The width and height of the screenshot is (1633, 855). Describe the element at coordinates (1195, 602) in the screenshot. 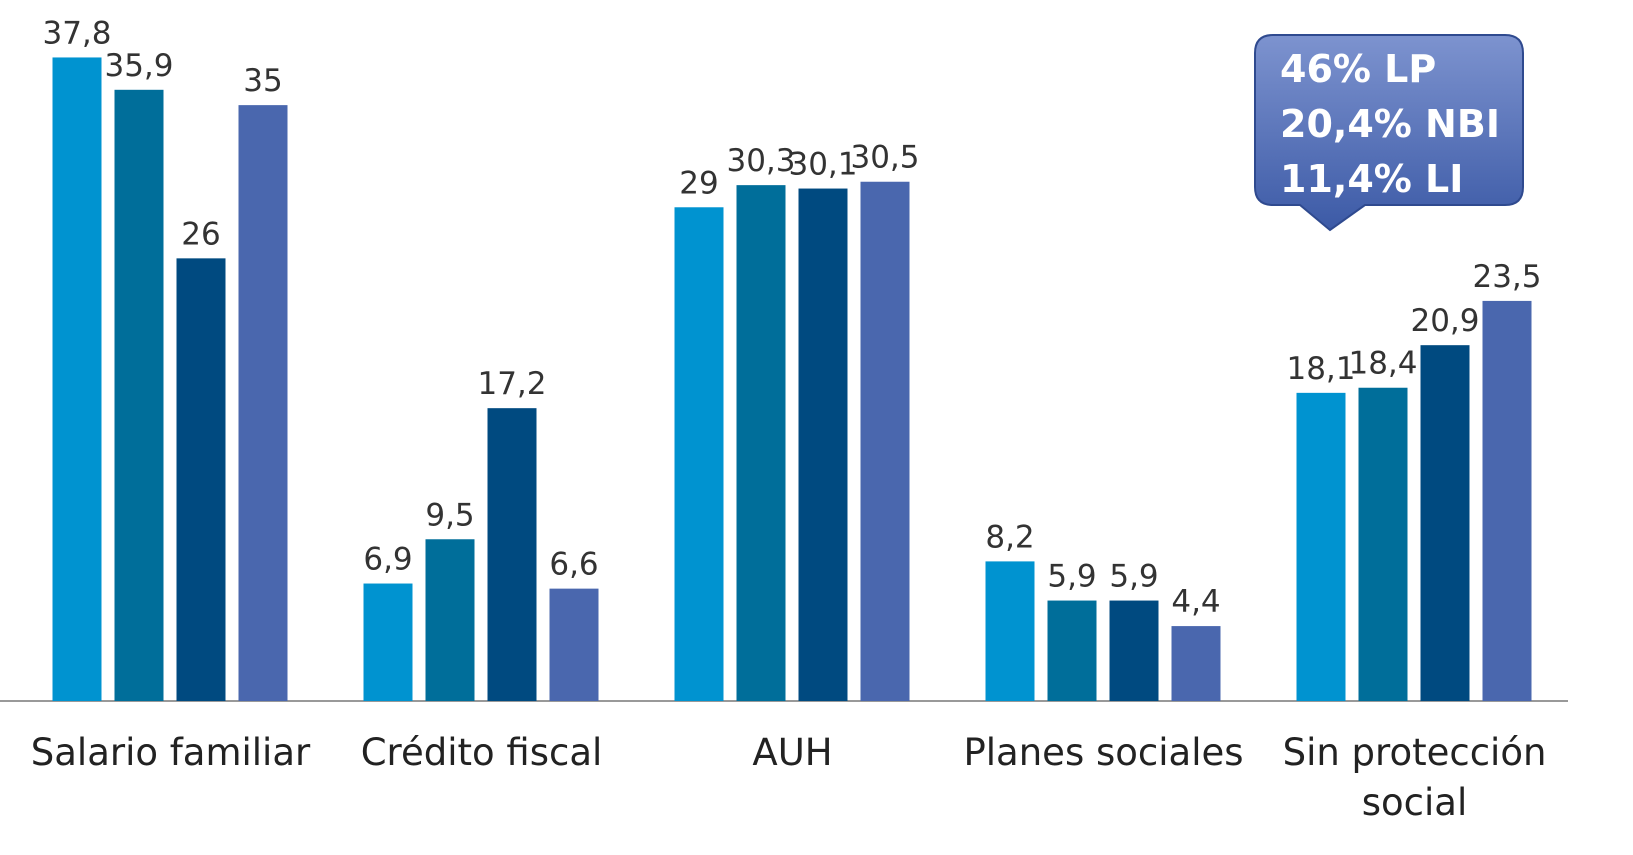

I see `value-label: 4,4` at that location.